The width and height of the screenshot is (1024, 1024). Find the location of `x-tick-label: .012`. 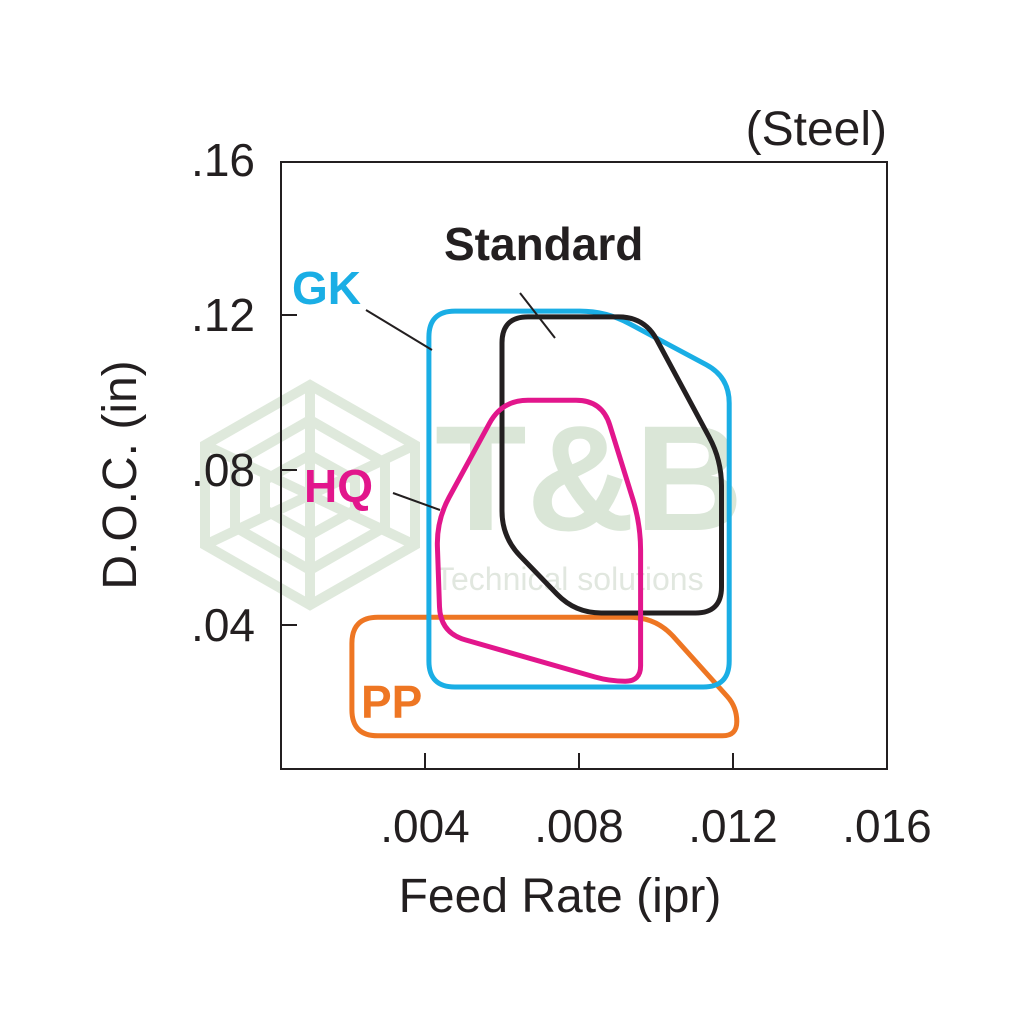

x-tick-label: .012 is located at coordinates (733, 826).